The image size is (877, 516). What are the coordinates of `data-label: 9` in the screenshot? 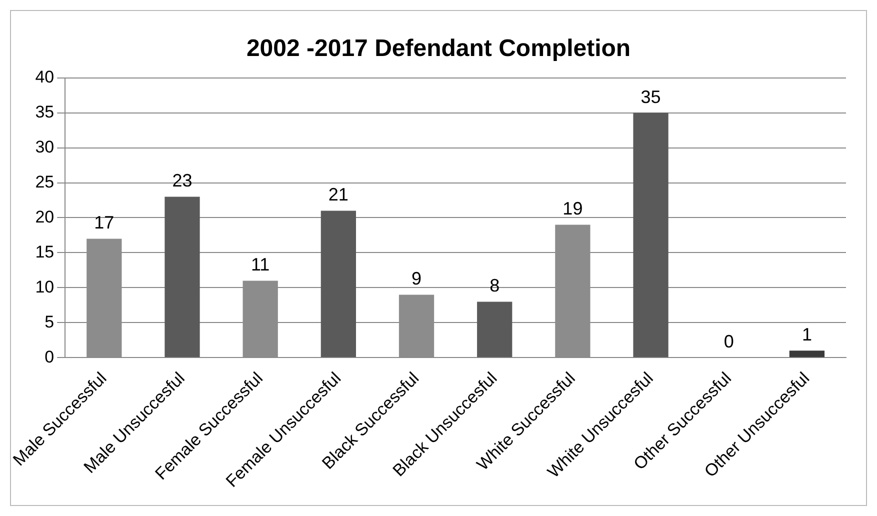 It's located at (417, 278).